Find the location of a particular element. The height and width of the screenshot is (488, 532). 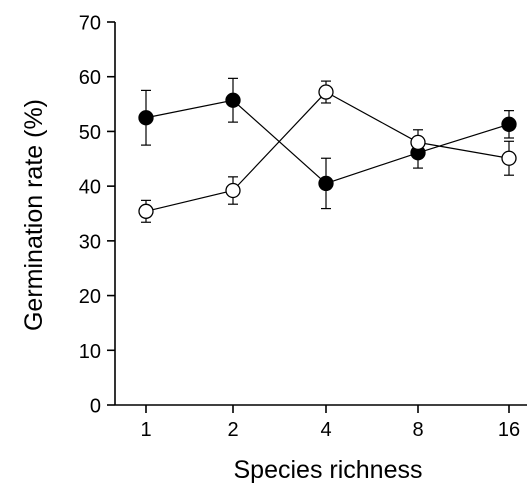

y-tick-label: 10 is located at coordinates (90, 352).